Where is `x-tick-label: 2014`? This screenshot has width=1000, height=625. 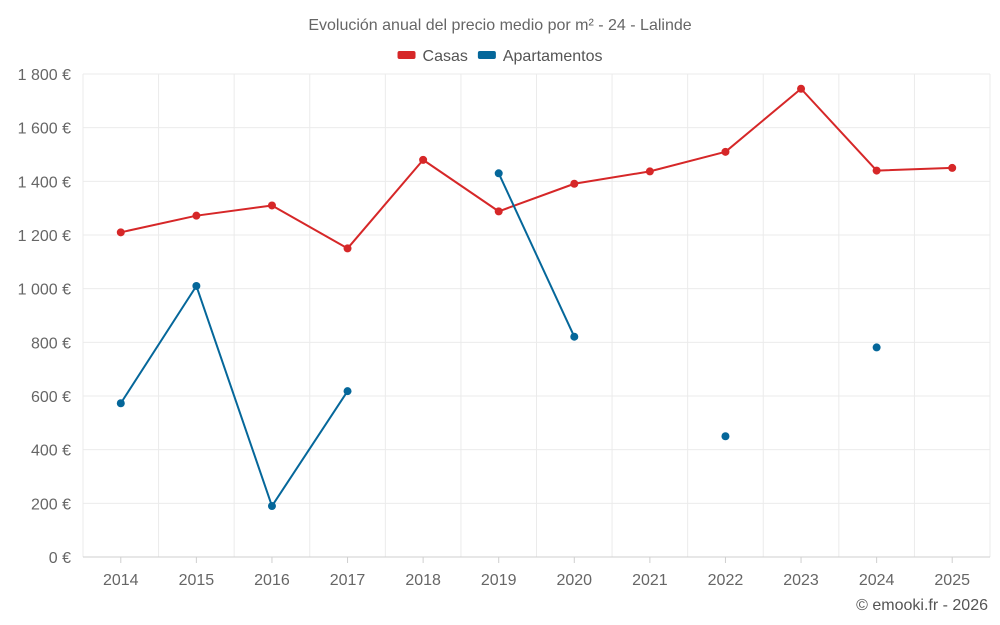
x-tick-label: 2014 is located at coordinates (121, 580).